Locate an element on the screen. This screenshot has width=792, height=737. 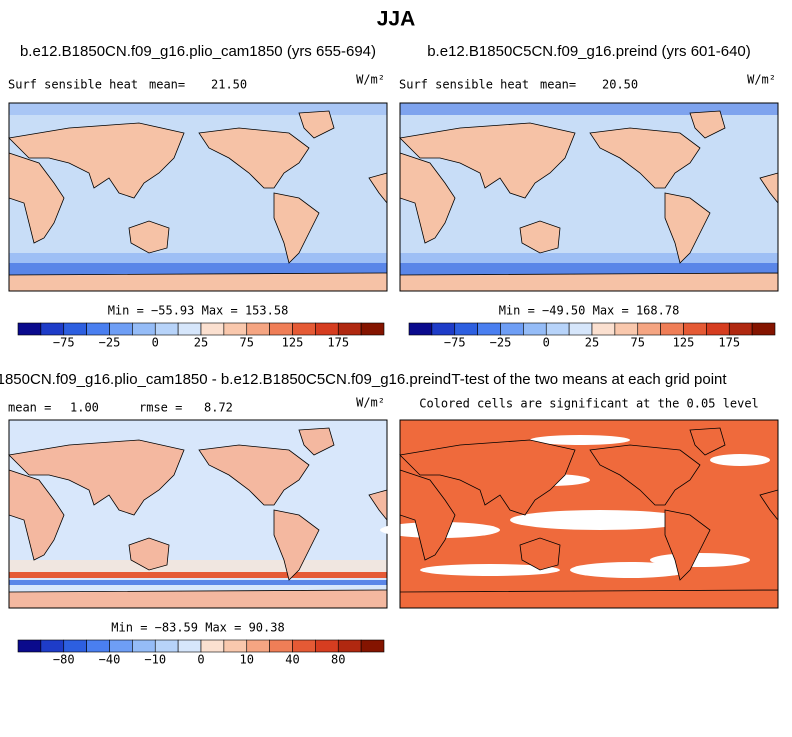
colorbar-tick-label: 75 is located at coordinates (247, 343).